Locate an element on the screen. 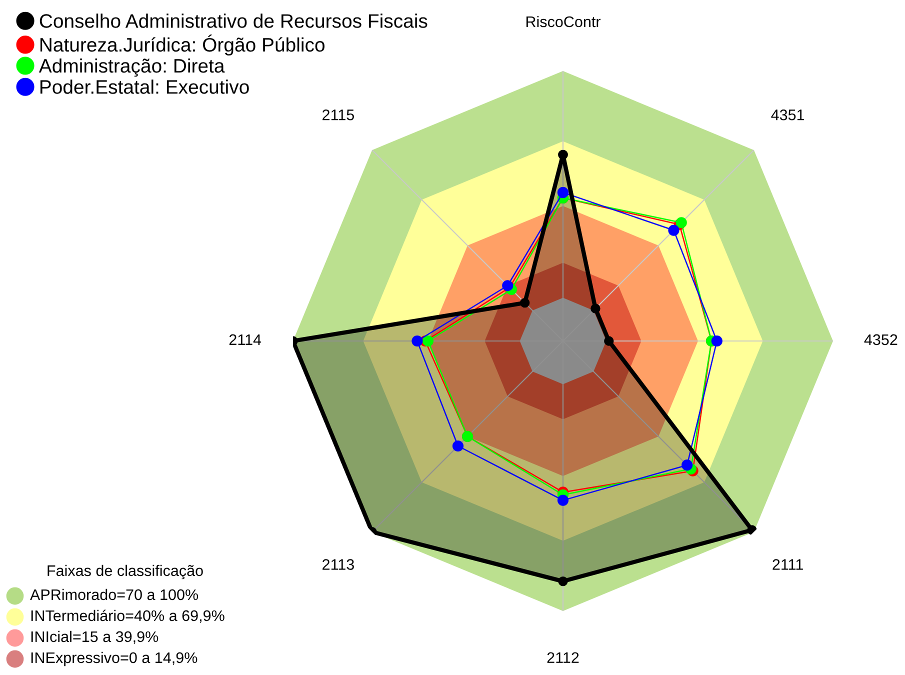 This screenshot has width=905, height=675. legend-label: Conselho Administrativo de Recursos Fiscais is located at coordinates (234, 21).